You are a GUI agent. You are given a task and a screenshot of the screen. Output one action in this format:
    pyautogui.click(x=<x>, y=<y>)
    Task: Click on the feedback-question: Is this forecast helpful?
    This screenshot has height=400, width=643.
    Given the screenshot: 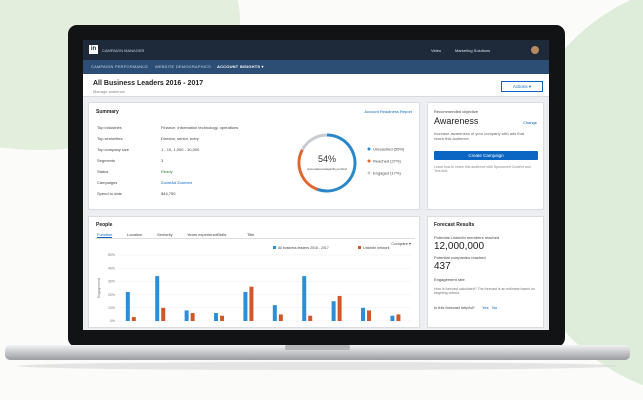 What is the action you would take?
    pyautogui.click(x=454, y=307)
    